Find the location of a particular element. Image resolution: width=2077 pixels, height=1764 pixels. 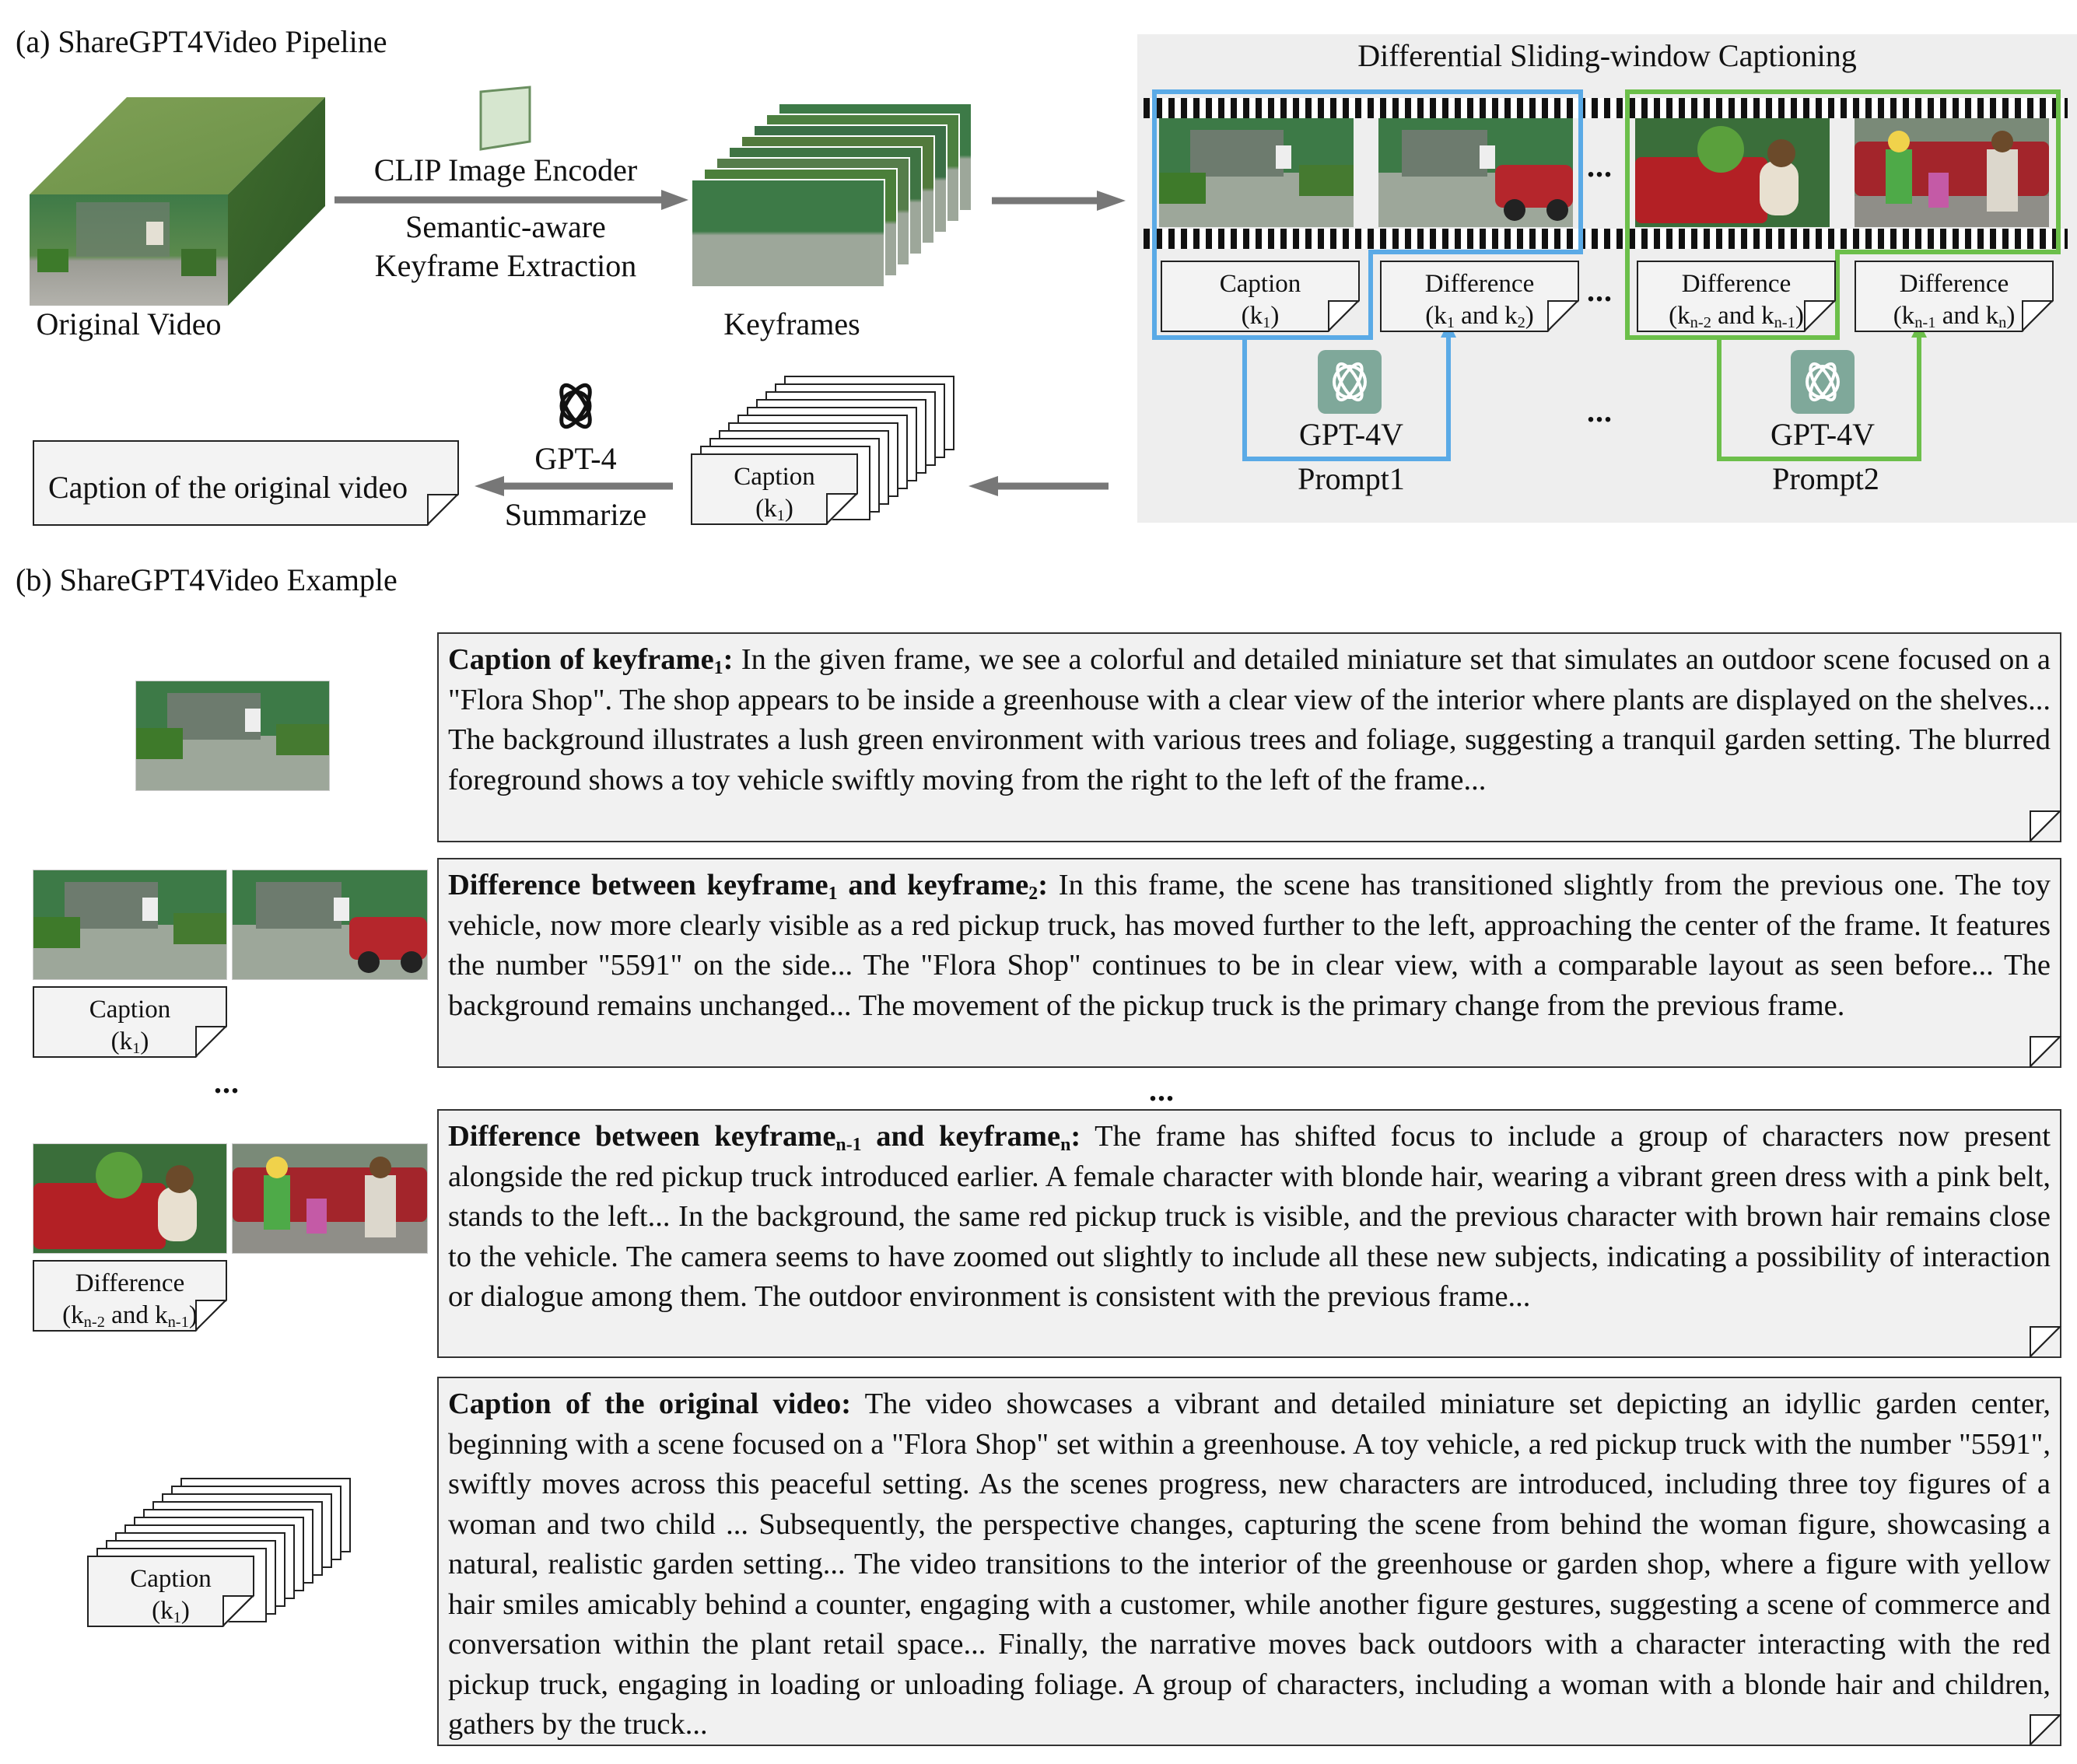

keyframes-stack is located at coordinates (838, 201).